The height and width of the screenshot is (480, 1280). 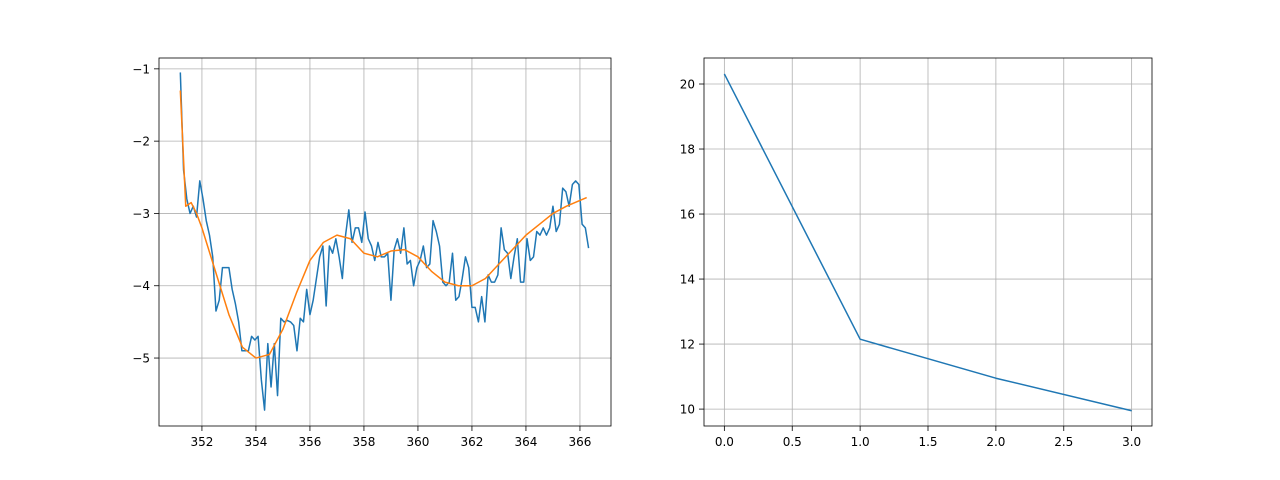 I want to click on x-tick-label: 2.5, so click(x=1063, y=442).